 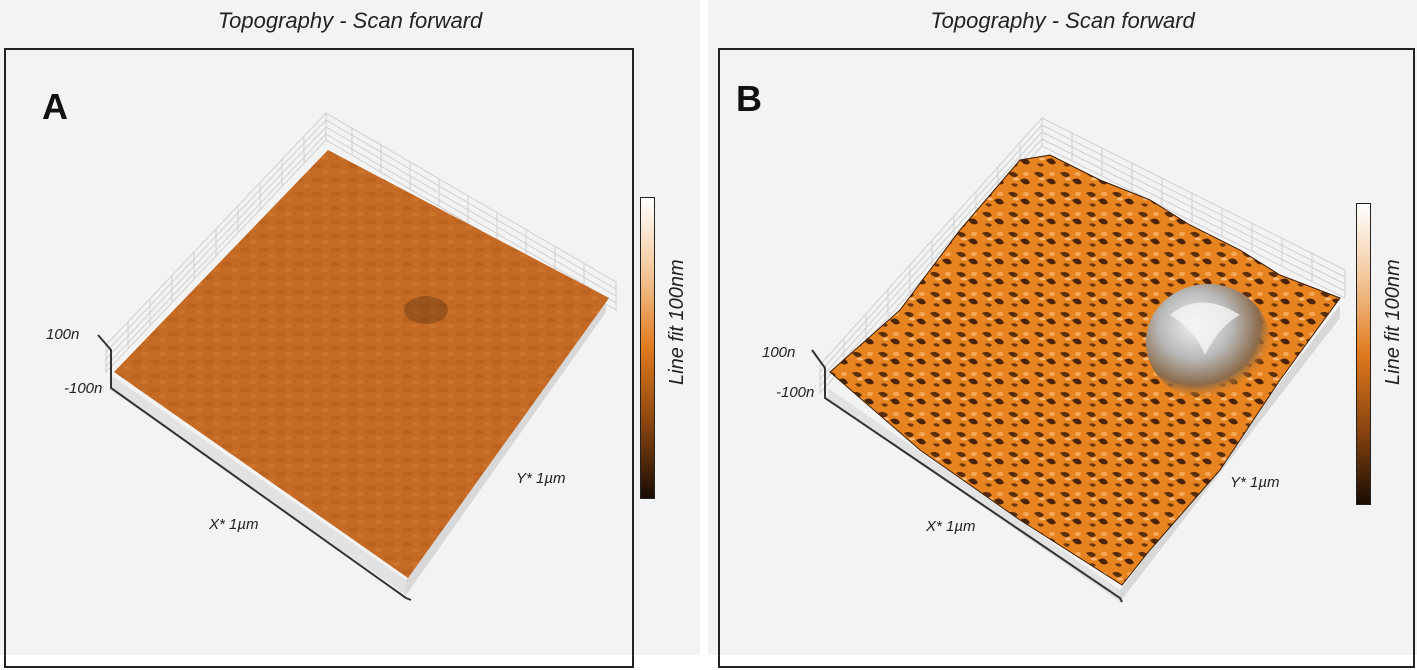 What do you see at coordinates (749, 98) in the screenshot?
I see `panel-letter: B` at bounding box center [749, 98].